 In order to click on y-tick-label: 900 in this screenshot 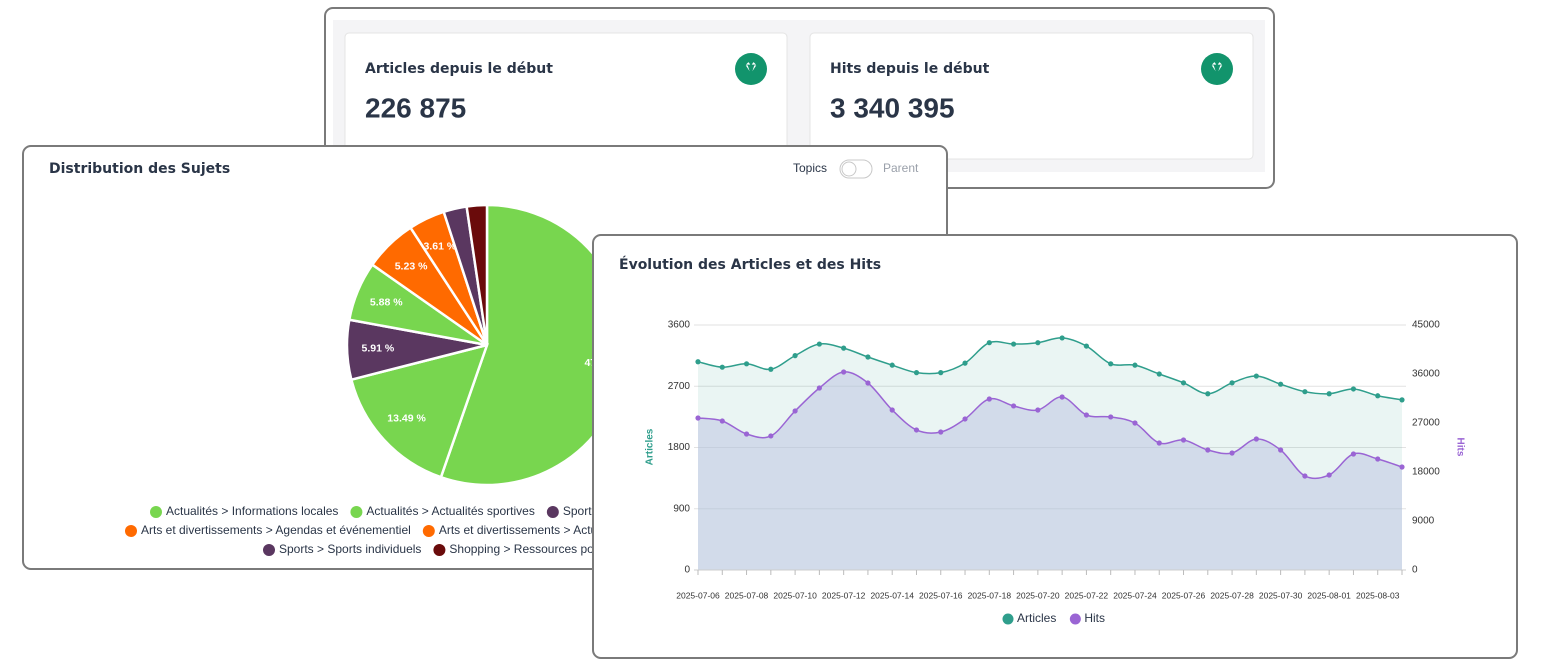, I will do `click(681, 508)`.